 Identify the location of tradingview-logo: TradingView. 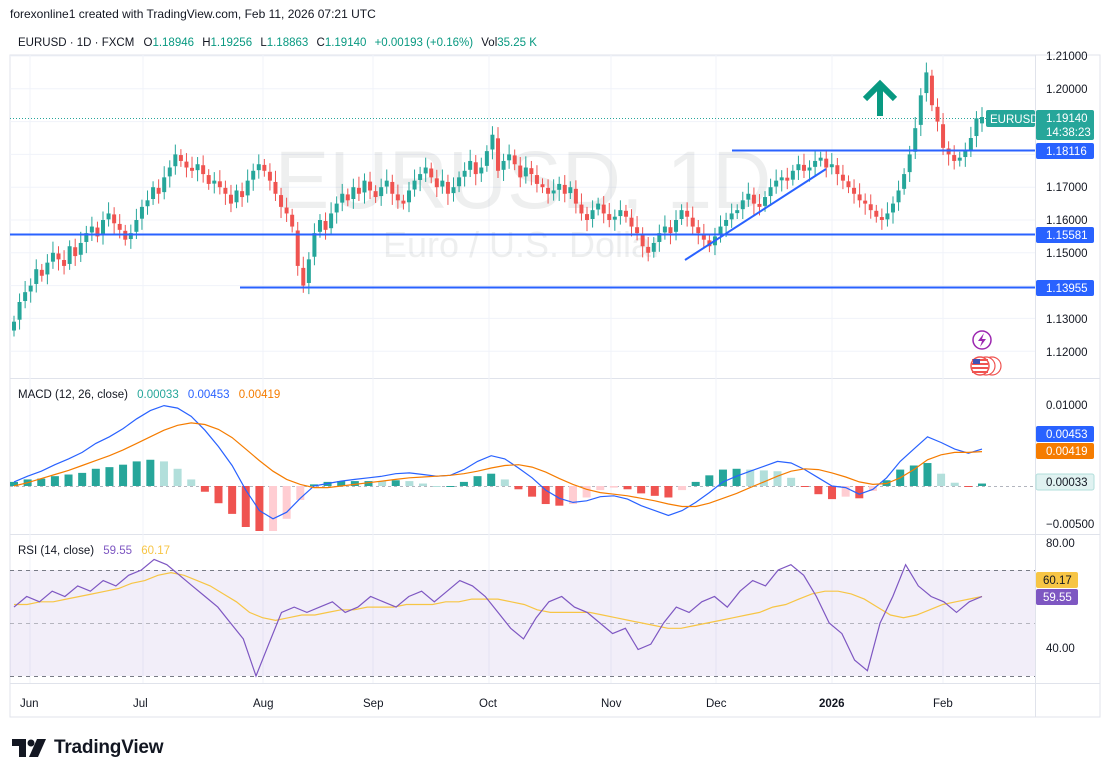
(88, 748).